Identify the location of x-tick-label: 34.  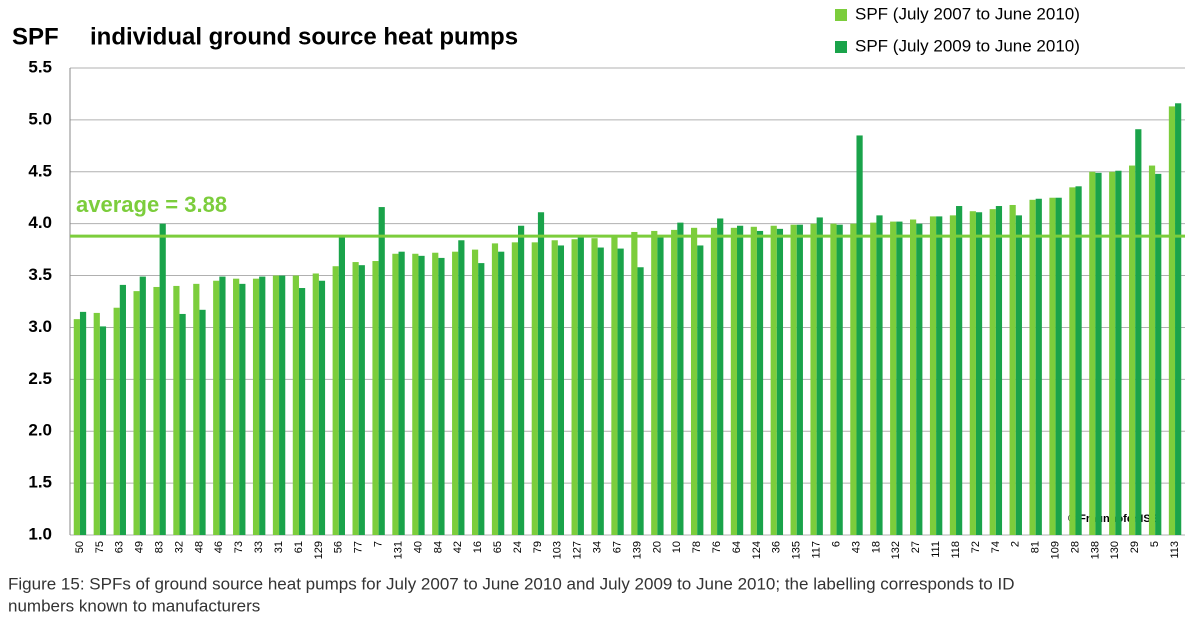
(598, 547).